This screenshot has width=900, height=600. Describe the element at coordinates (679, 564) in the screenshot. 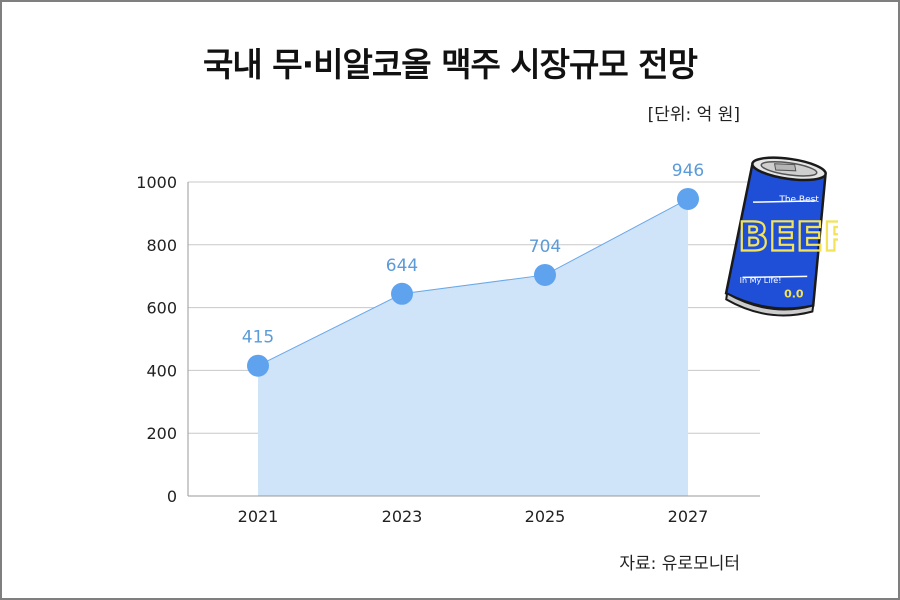

I see `source-label: 자료: 유로모니터` at that location.